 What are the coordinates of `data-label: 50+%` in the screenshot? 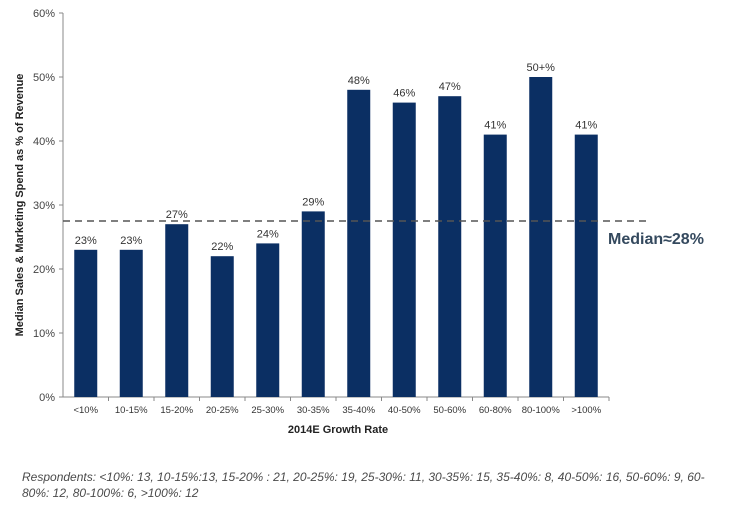 It's located at (541, 68).